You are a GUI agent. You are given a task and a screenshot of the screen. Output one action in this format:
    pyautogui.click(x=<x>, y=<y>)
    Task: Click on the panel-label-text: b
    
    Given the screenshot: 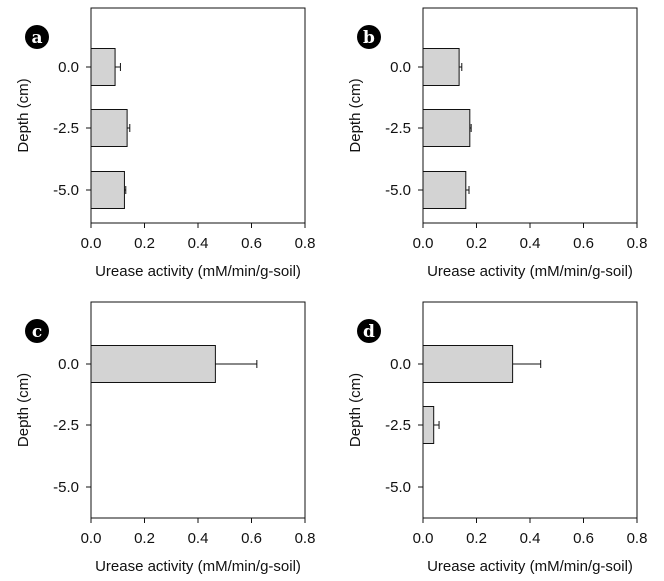 What is the action you would take?
    pyautogui.click(x=369, y=38)
    